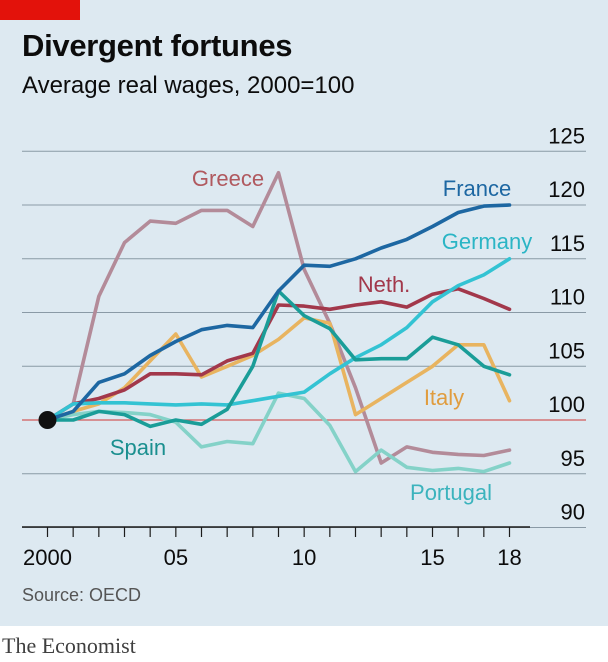 The width and height of the screenshot is (608, 662). Describe the element at coordinates (278, 432) in the screenshot. I see `series-line-portugal` at that location.